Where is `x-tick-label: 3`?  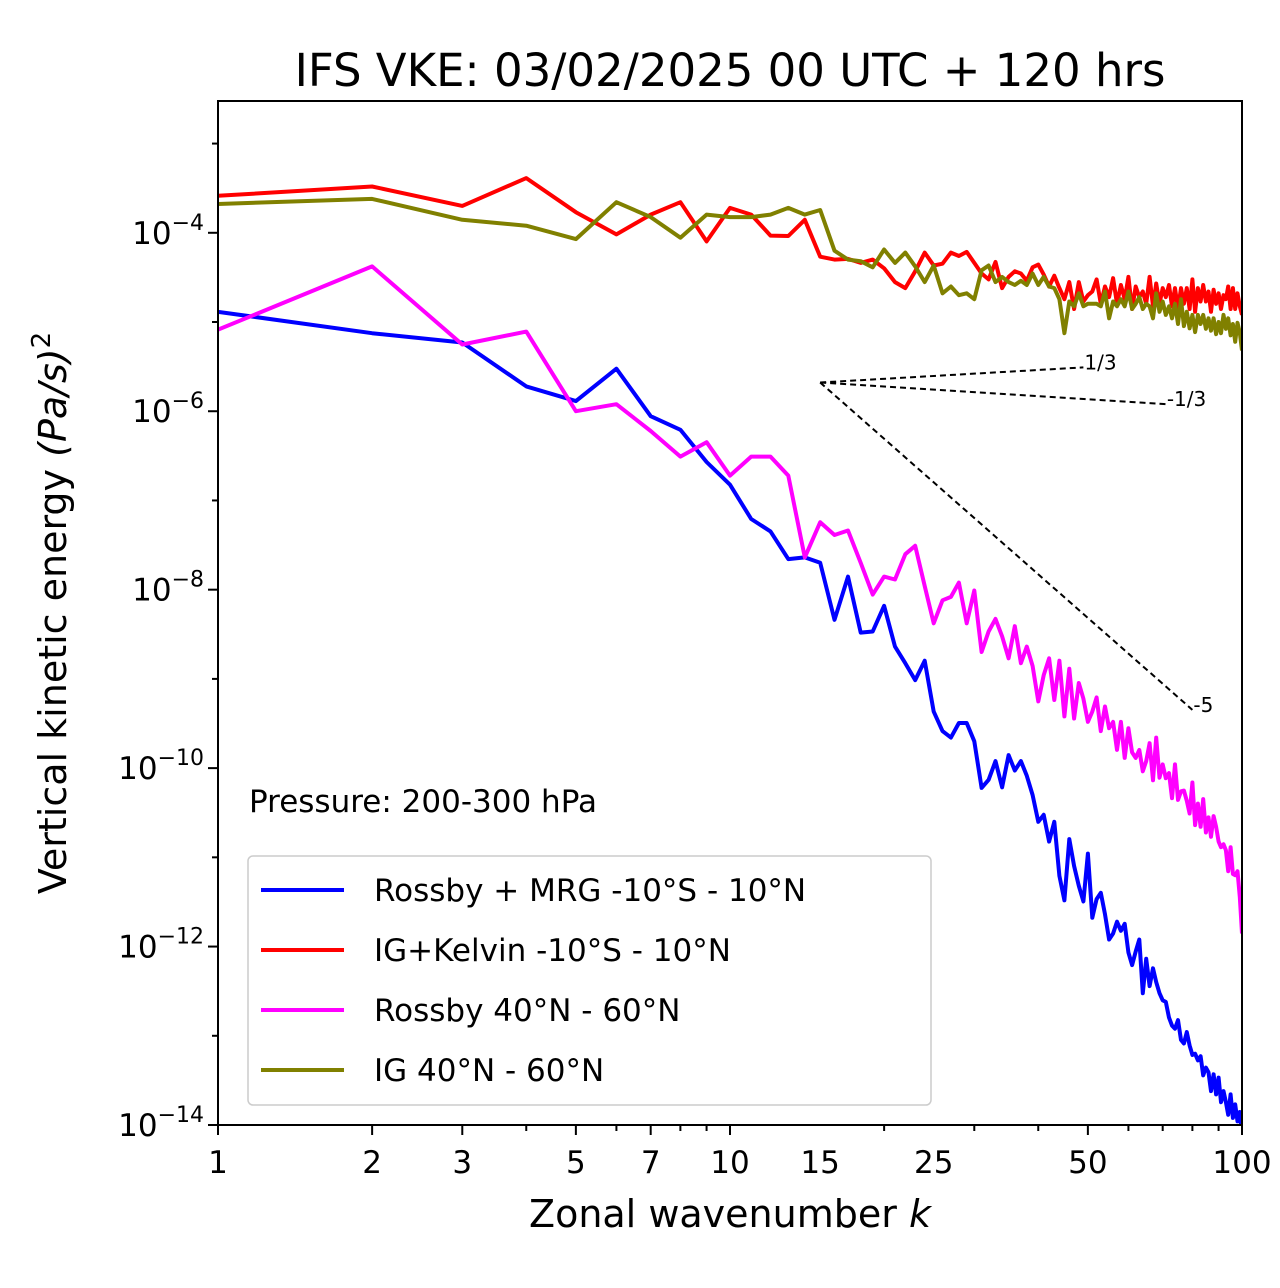
x-tick-label: 3 is located at coordinates (462, 1163).